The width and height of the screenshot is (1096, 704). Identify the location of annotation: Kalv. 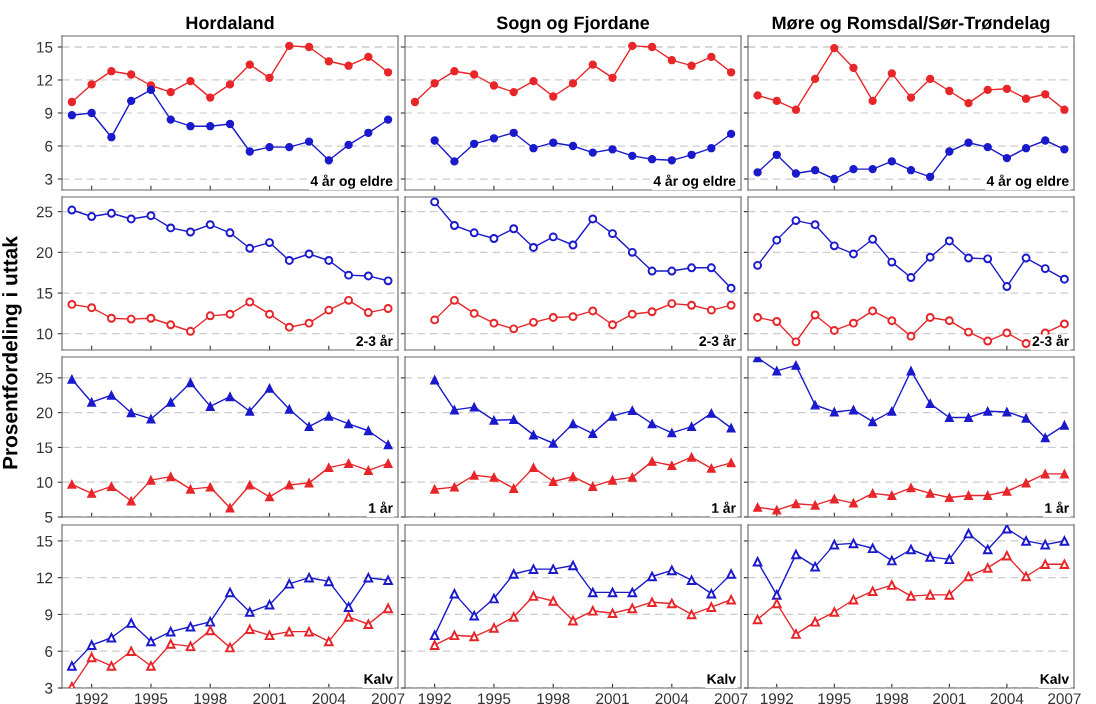
(1055, 678).